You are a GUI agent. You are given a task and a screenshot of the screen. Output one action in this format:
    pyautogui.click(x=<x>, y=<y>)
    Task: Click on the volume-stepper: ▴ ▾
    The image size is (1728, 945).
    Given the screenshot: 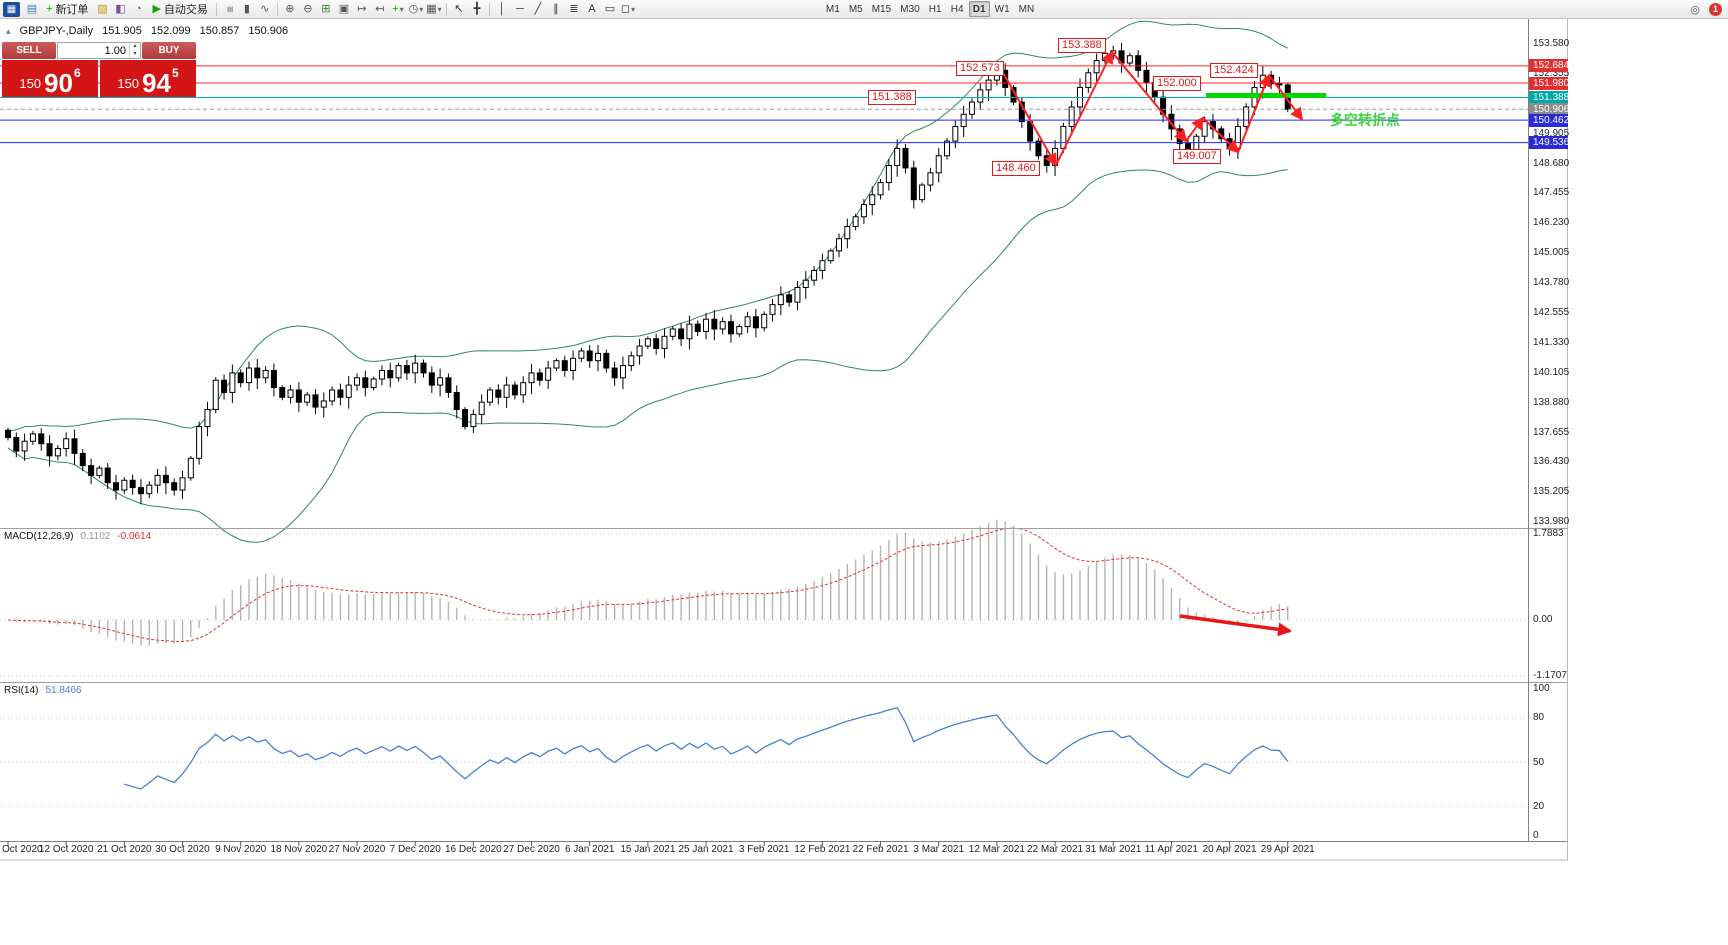 What is the action you would take?
    pyautogui.click(x=134, y=50)
    